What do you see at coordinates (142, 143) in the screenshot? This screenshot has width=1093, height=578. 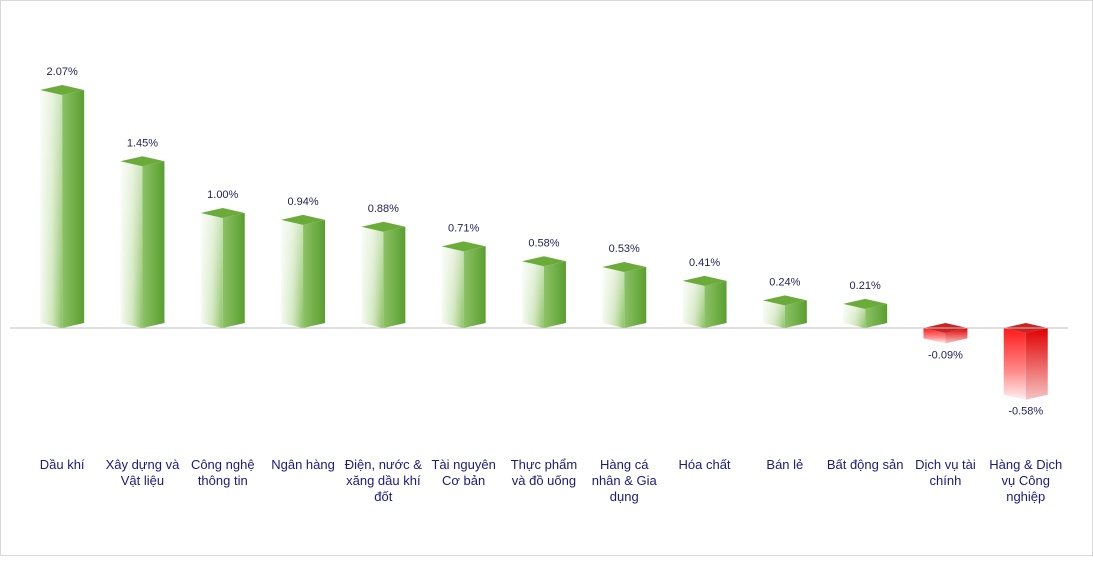 I see `data-label: 1.45%` at bounding box center [142, 143].